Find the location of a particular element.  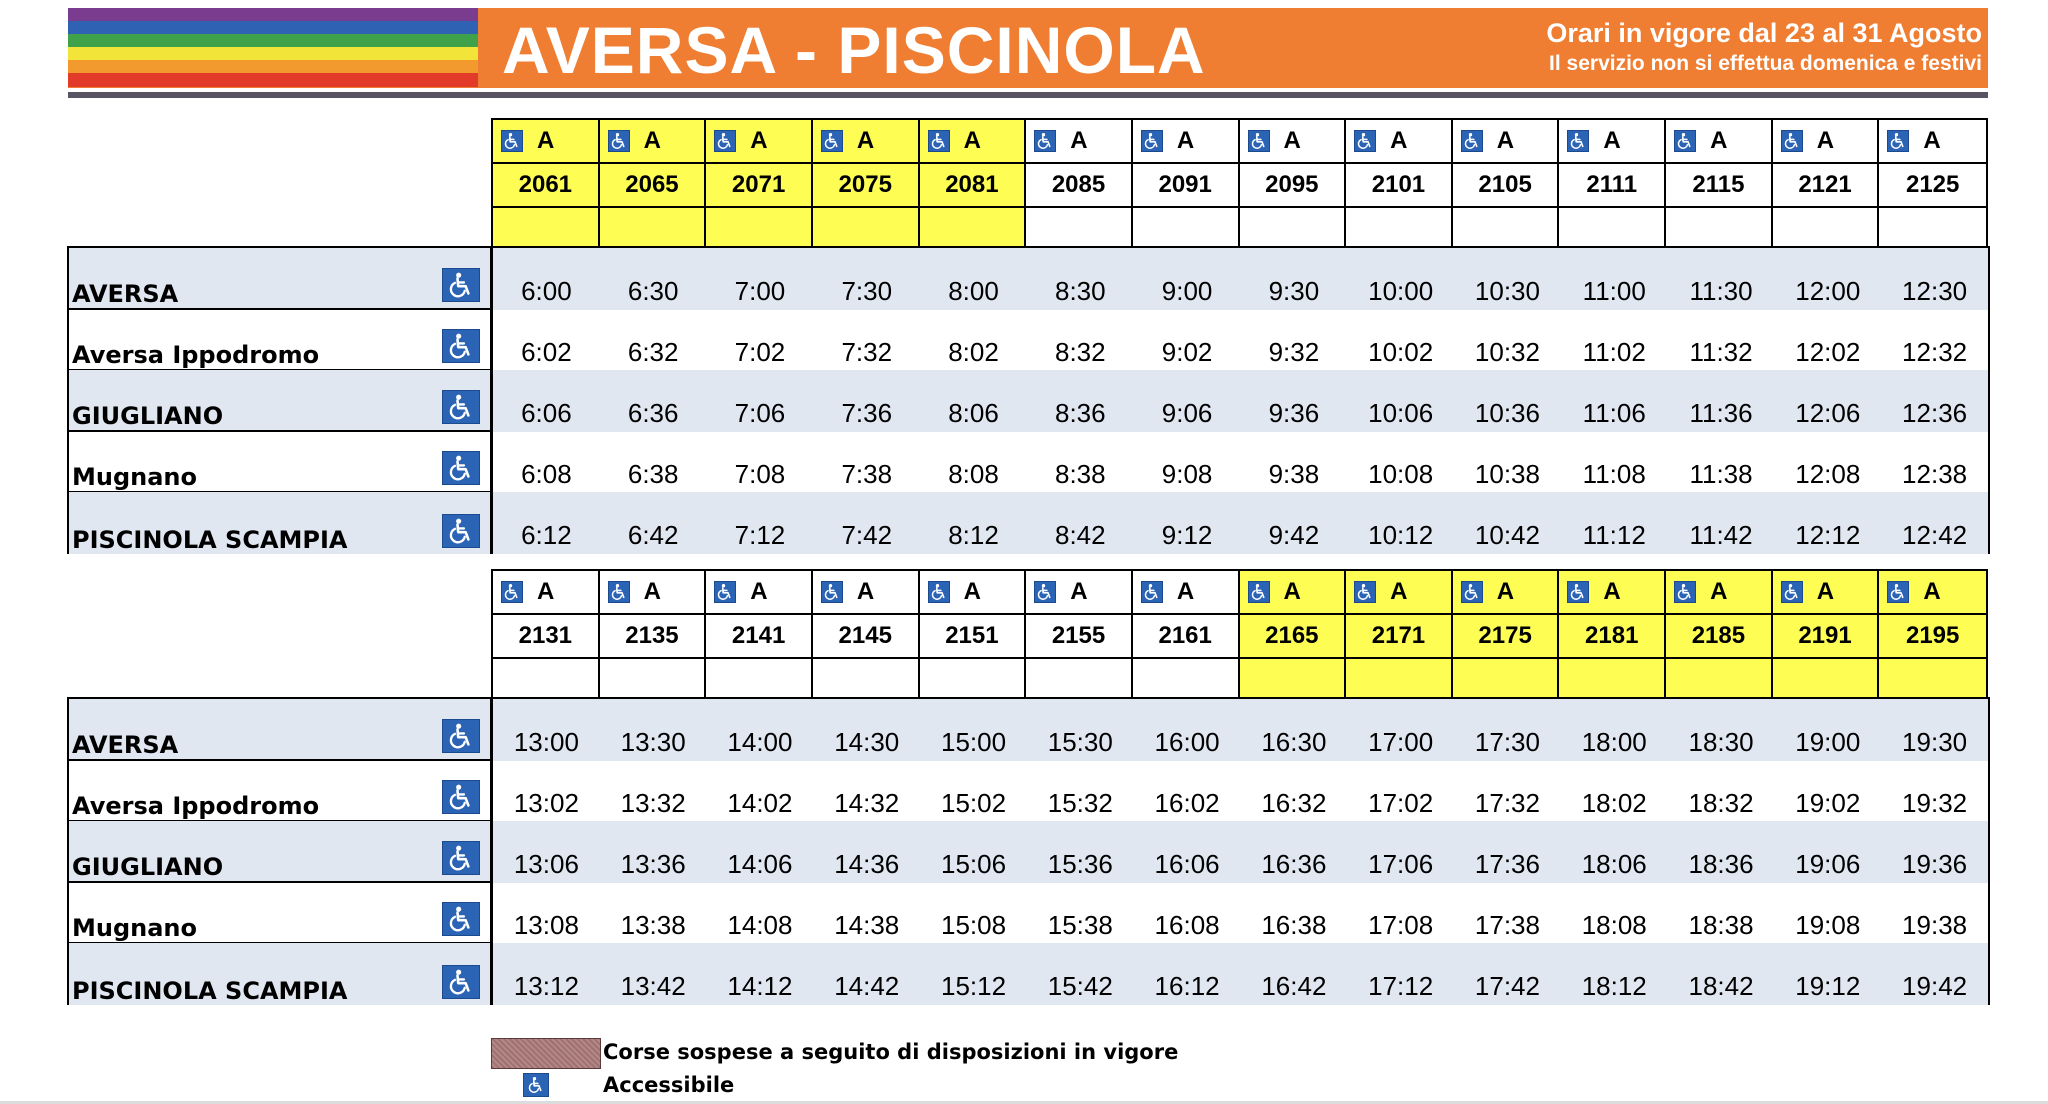

stop-name: PISCINOLA SCAMPIA is located at coordinates (210, 540).